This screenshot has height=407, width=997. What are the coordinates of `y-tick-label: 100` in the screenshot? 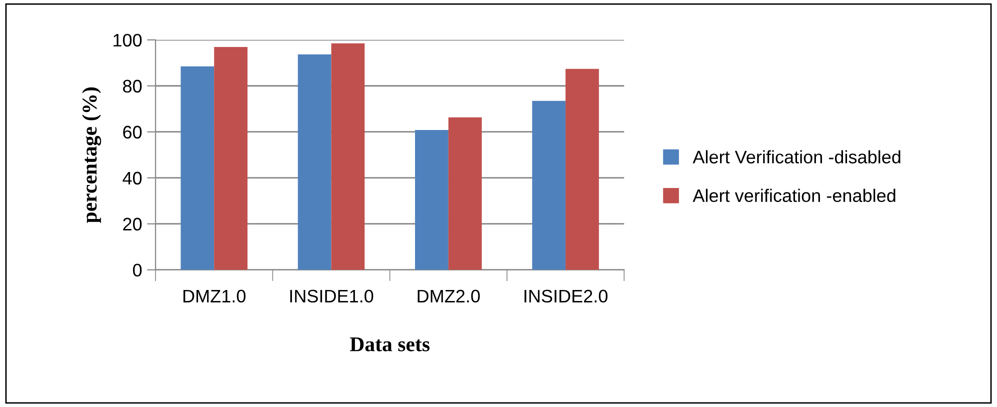 It's located at (128, 40).